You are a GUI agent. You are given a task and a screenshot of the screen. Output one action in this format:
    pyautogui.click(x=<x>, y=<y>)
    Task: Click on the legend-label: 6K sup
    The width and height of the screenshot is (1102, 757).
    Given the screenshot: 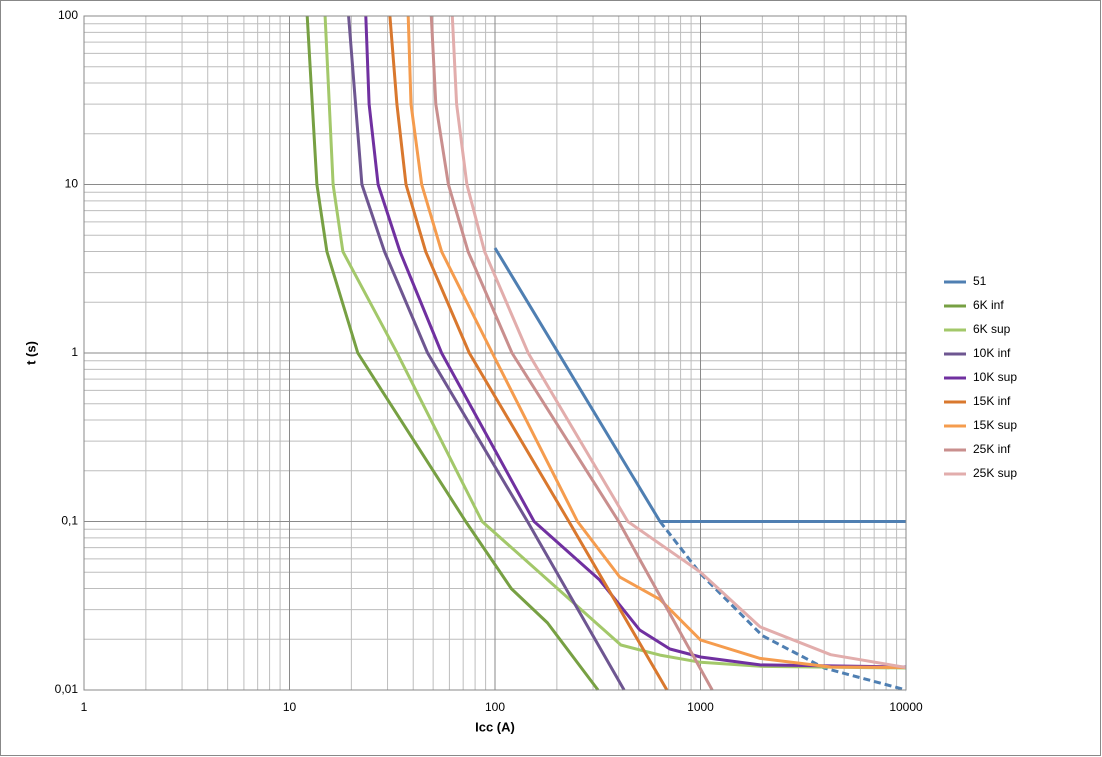 What is the action you would take?
    pyautogui.click(x=992, y=329)
    